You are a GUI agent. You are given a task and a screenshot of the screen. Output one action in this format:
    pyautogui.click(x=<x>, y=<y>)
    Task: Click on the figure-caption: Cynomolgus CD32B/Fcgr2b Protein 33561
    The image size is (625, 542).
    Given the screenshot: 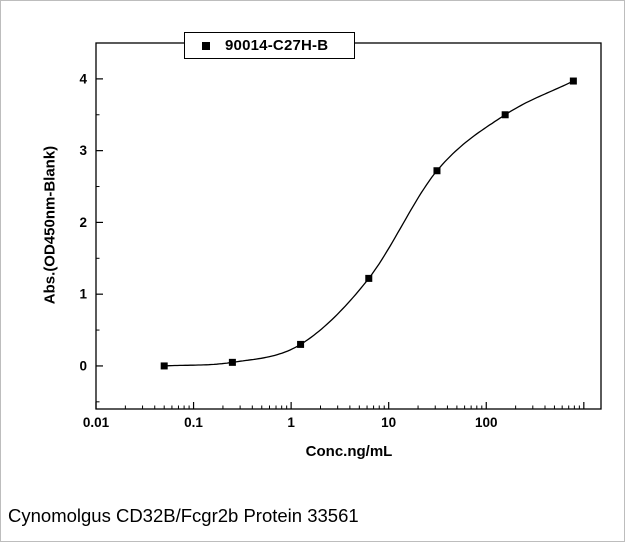 What is the action you would take?
    pyautogui.click(x=183, y=515)
    